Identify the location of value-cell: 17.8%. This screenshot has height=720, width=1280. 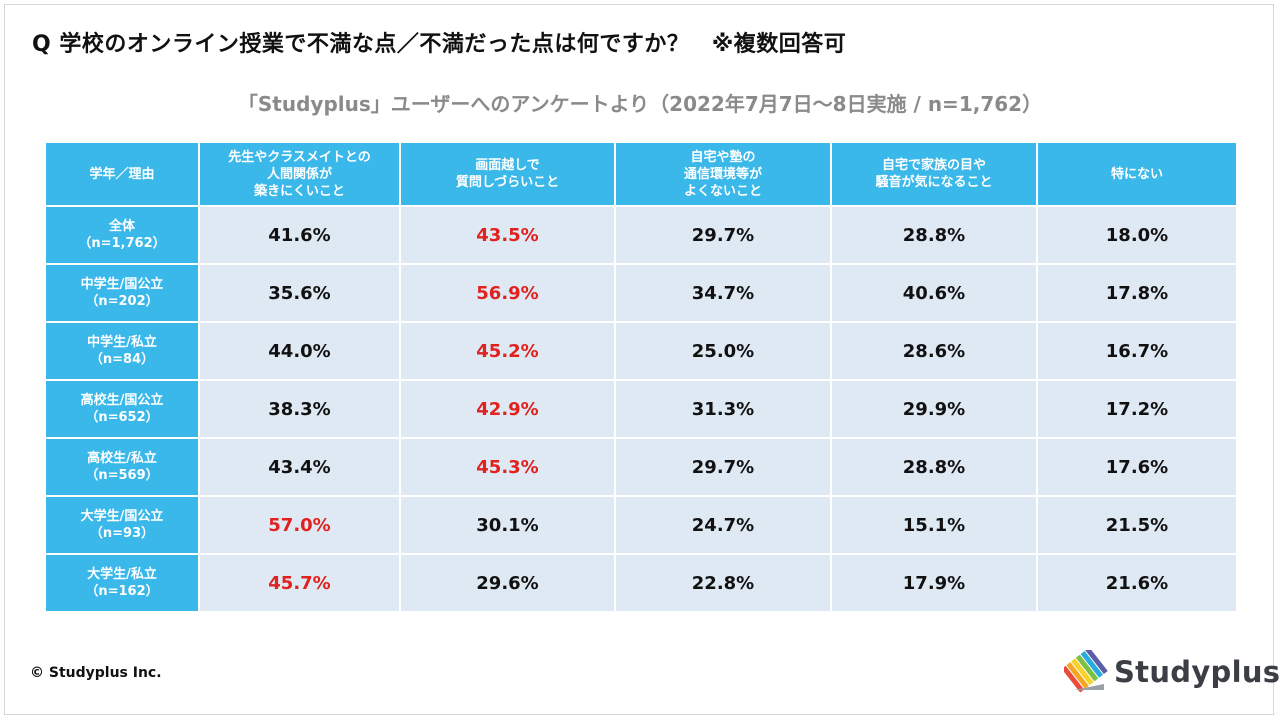
(1137, 293).